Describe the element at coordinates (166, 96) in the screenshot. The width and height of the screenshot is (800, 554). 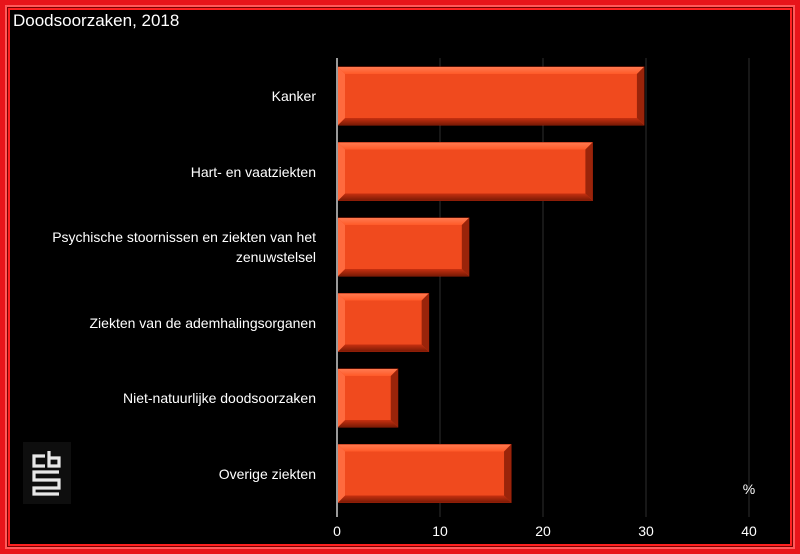
I see `category-label: Kanker` at that location.